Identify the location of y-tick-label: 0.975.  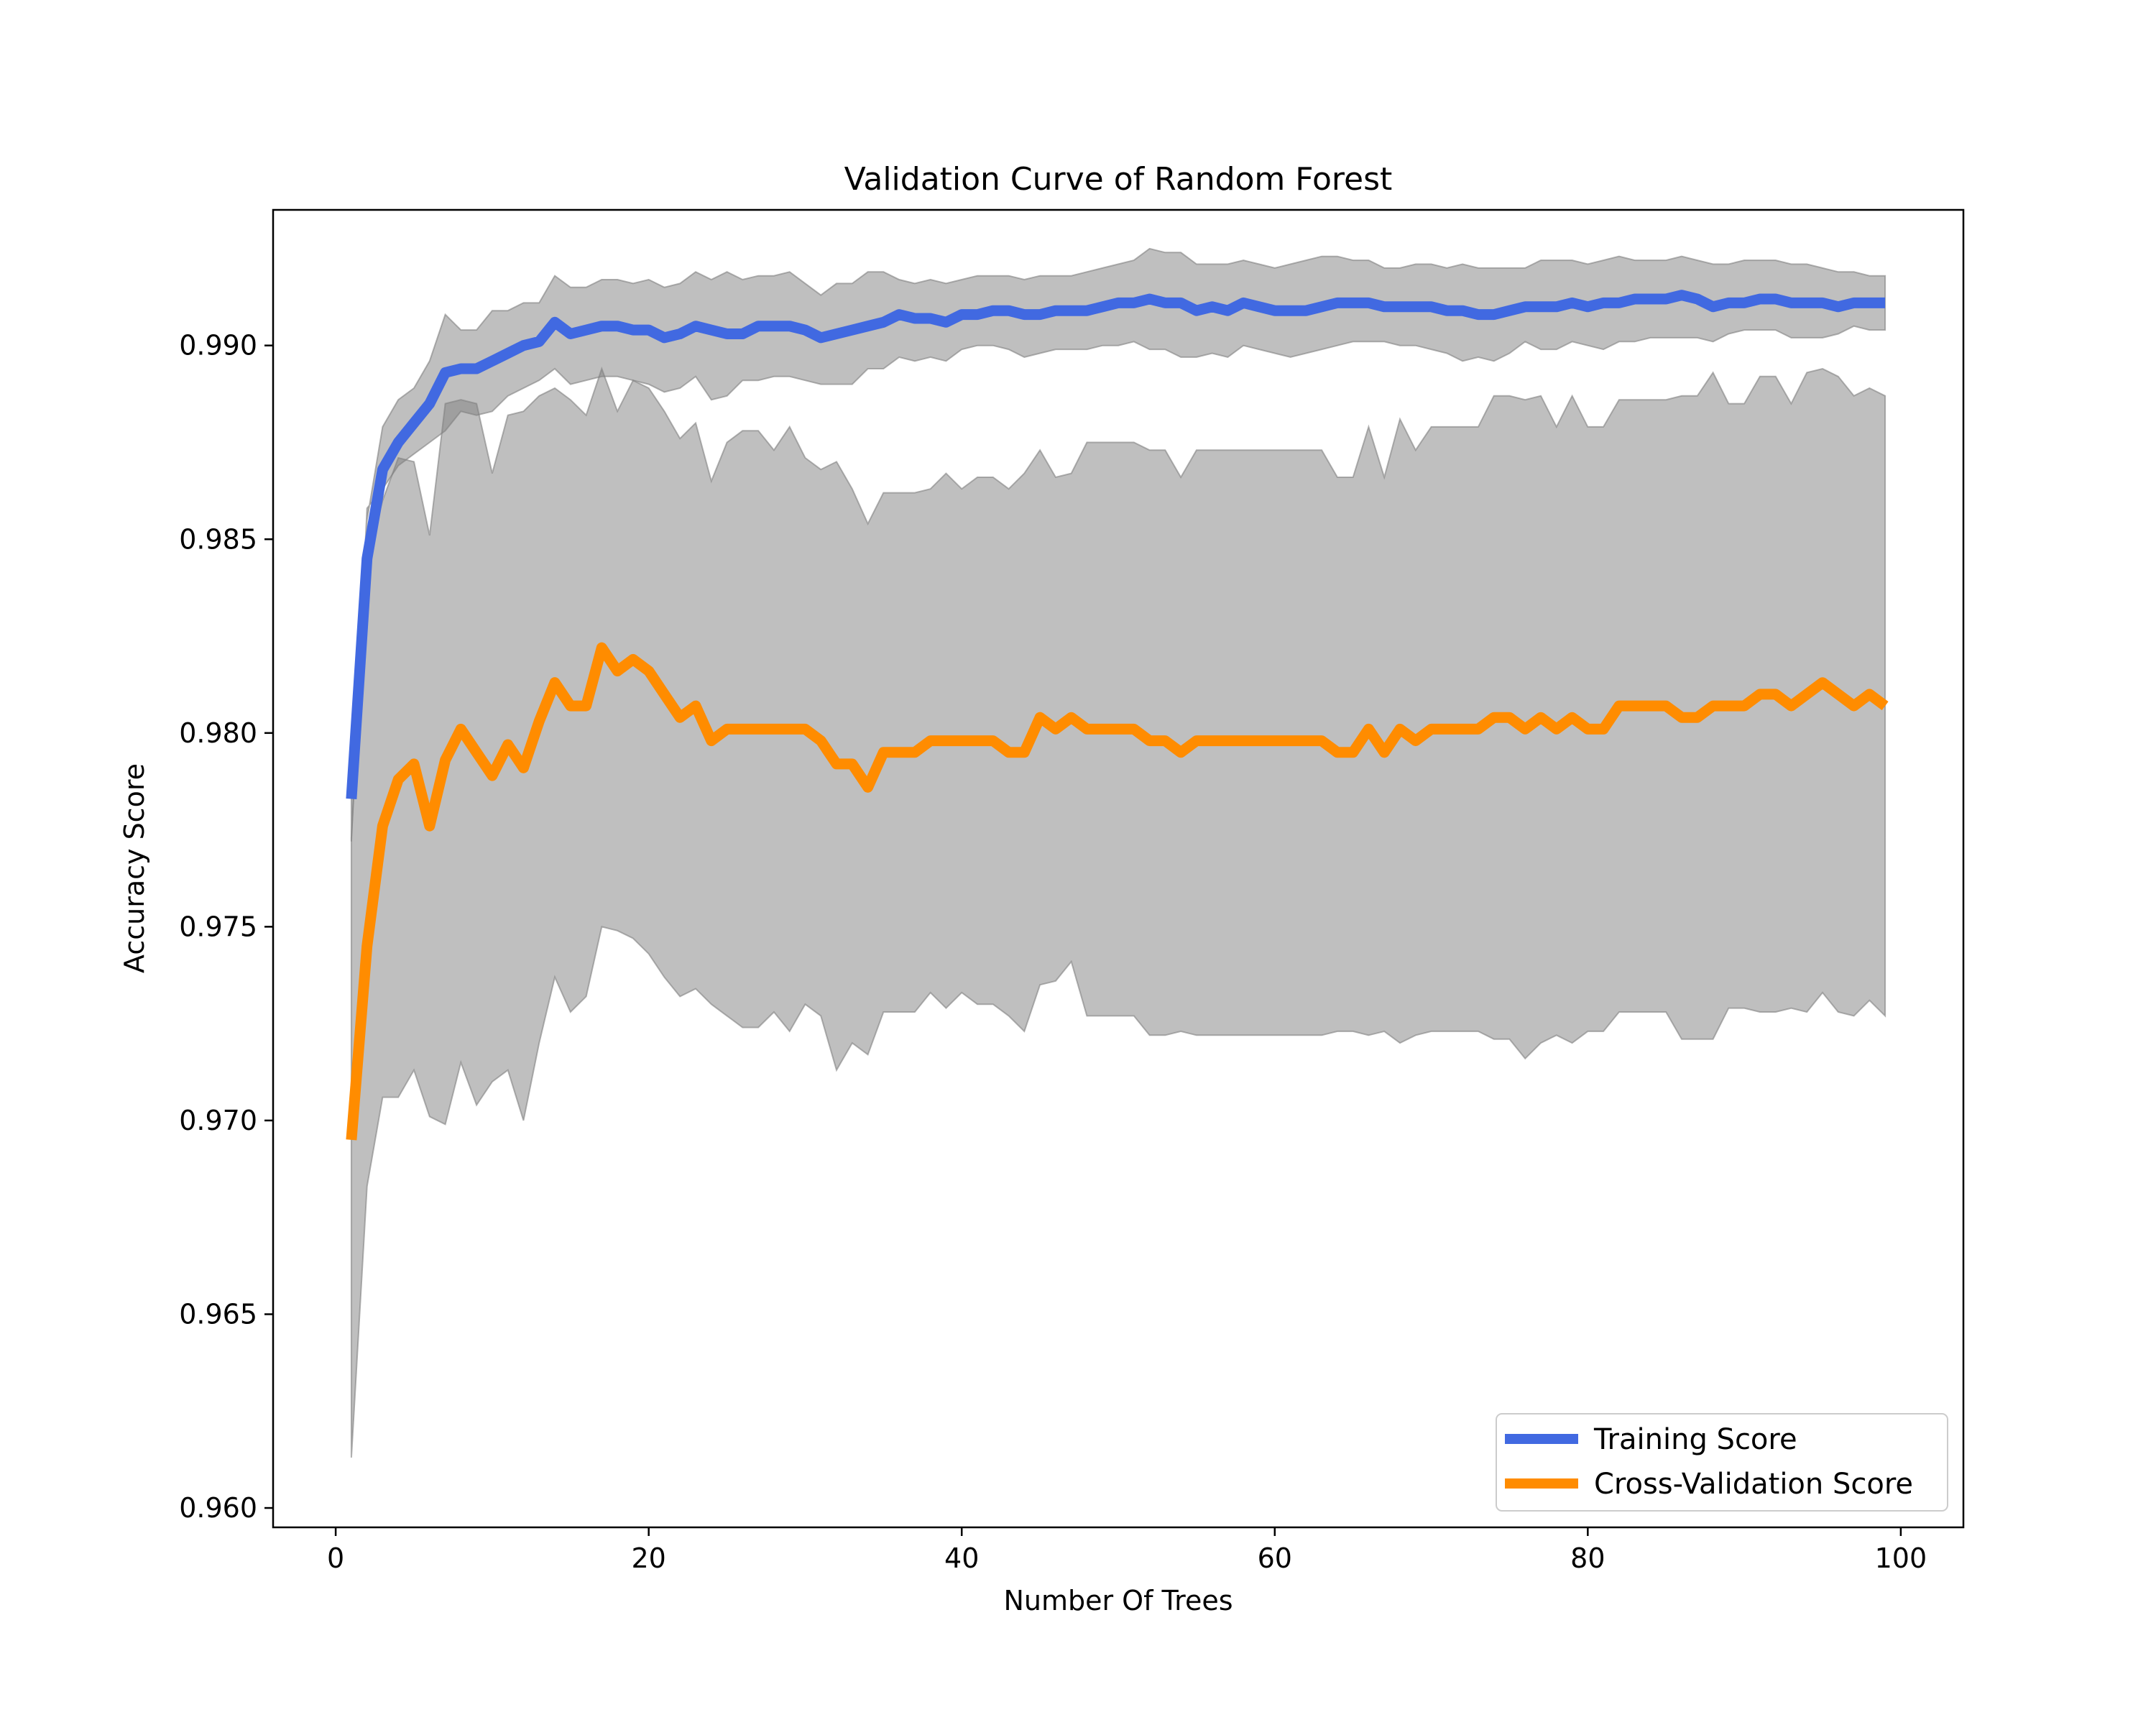
(218, 926).